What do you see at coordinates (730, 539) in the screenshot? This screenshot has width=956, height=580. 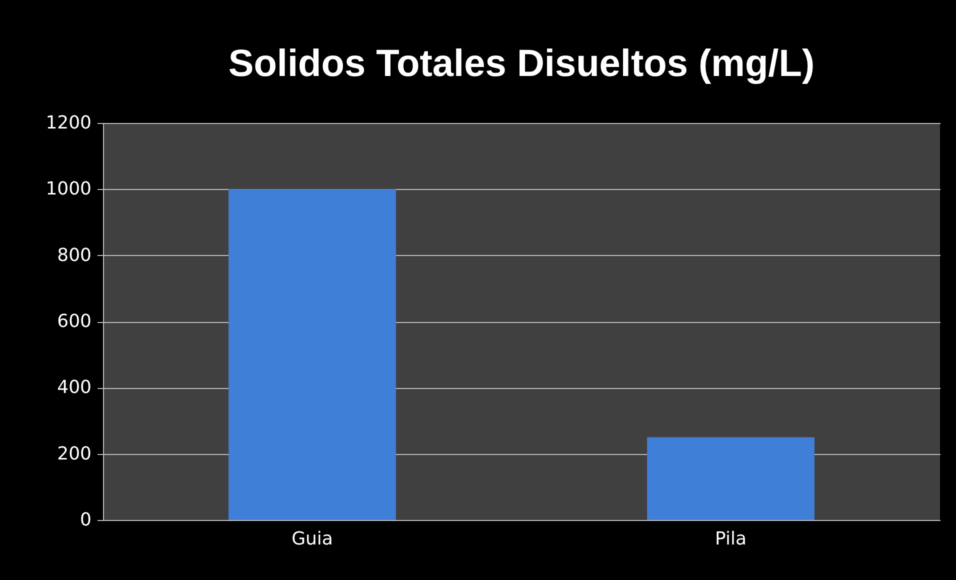 I see `x-tick-label: Pila` at bounding box center [730, 539].